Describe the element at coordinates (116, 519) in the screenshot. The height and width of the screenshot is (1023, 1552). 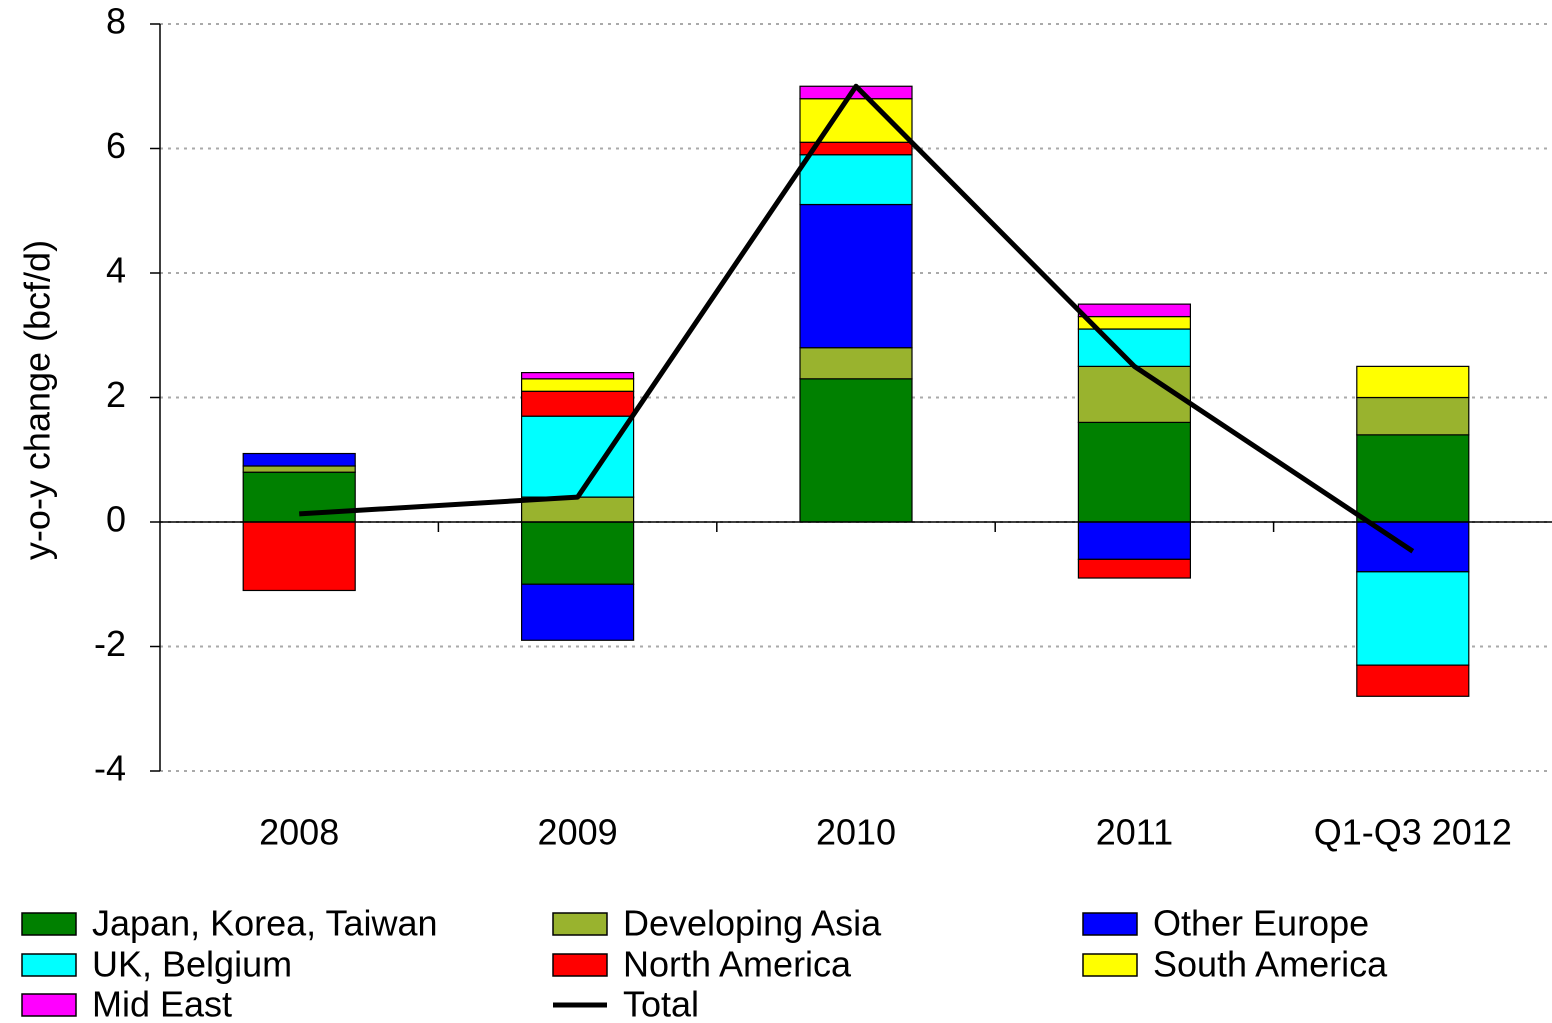
I see `y-tick-label: 0` at that location.